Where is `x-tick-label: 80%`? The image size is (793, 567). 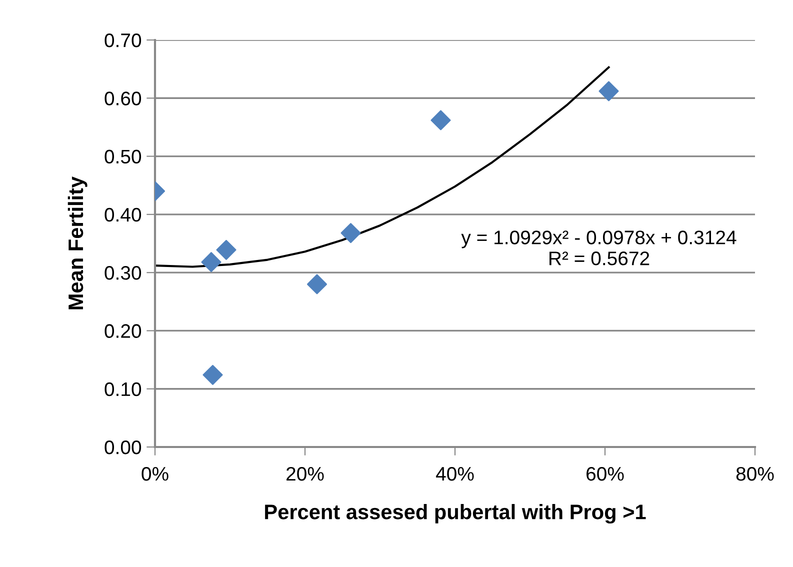 x-tick-label: 80% is located at coordinates (755, 473).